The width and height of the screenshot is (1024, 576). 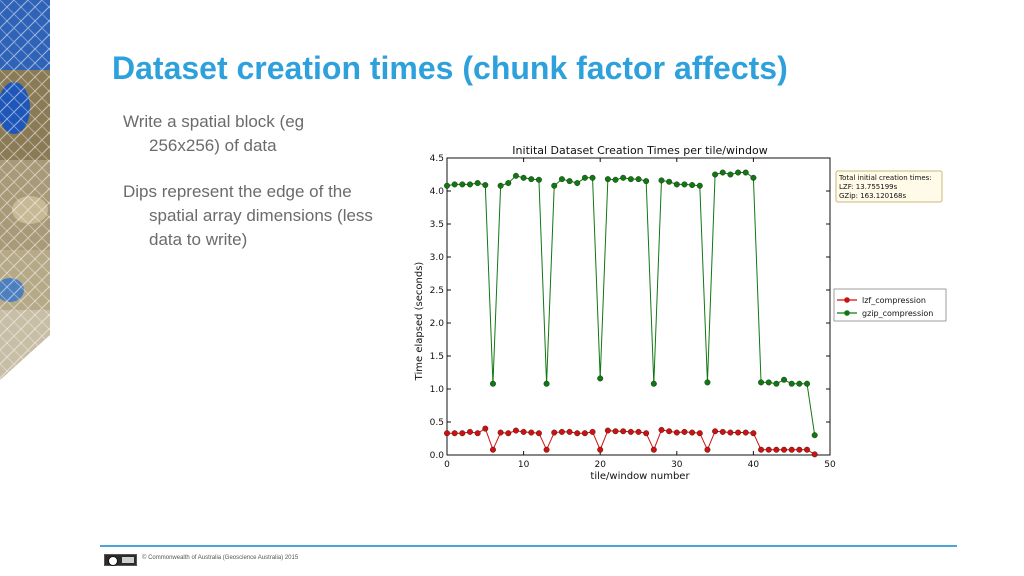 I want to click on by-icon, so click(x=128, y=560).